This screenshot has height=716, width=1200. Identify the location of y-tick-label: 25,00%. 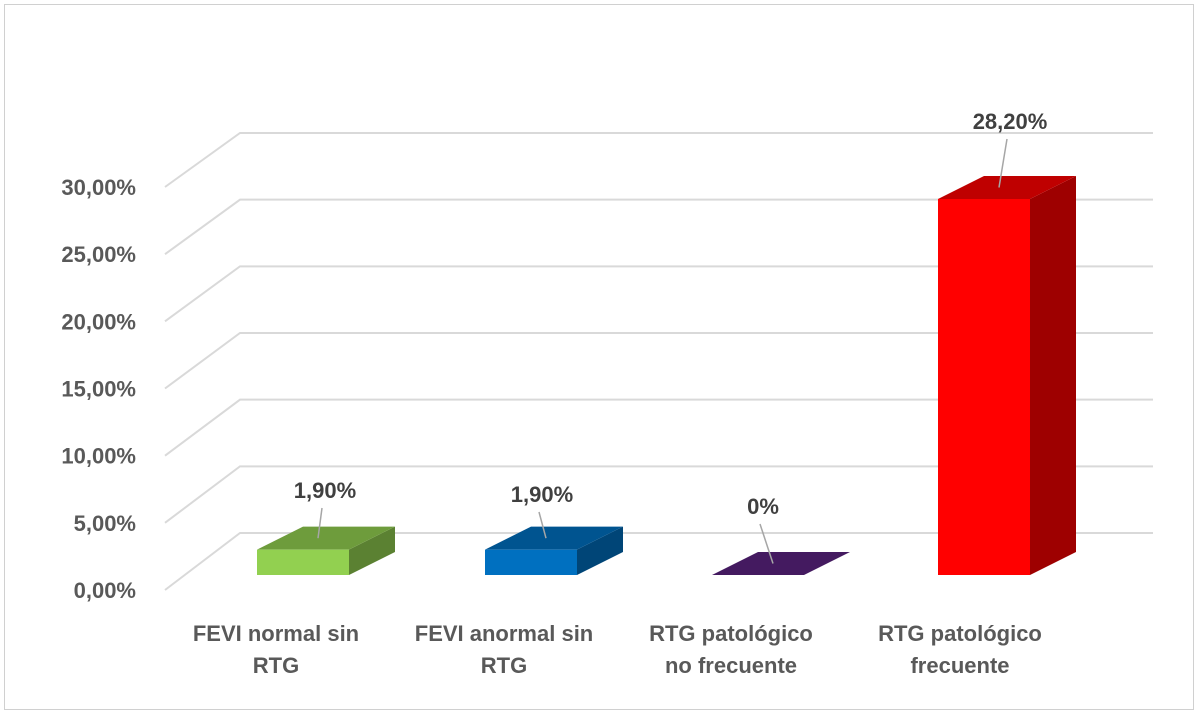
(98, 254).